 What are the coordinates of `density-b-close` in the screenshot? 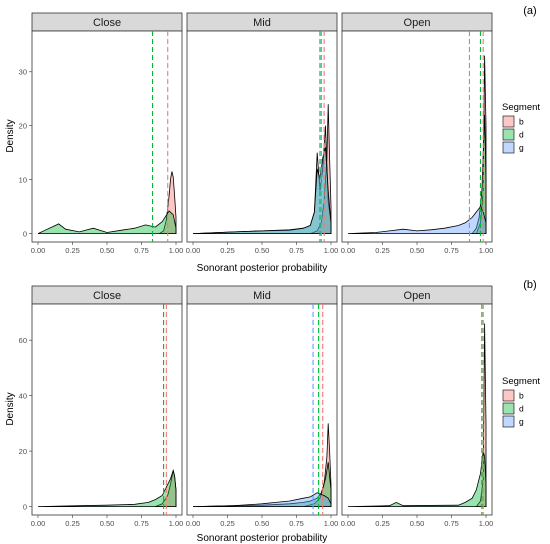 It's located at (167, 202).